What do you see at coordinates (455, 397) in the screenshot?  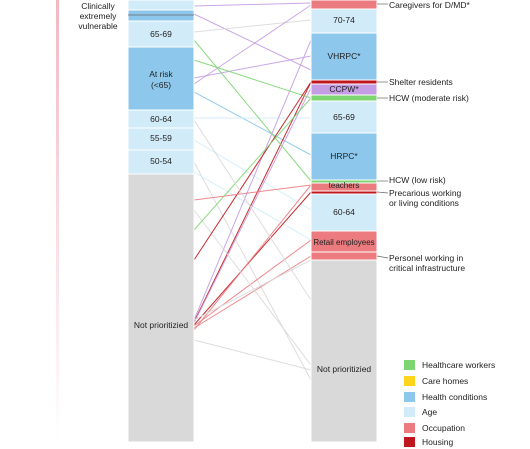 I see `legend-label: Health conditions` at bounding box center [455, 397].